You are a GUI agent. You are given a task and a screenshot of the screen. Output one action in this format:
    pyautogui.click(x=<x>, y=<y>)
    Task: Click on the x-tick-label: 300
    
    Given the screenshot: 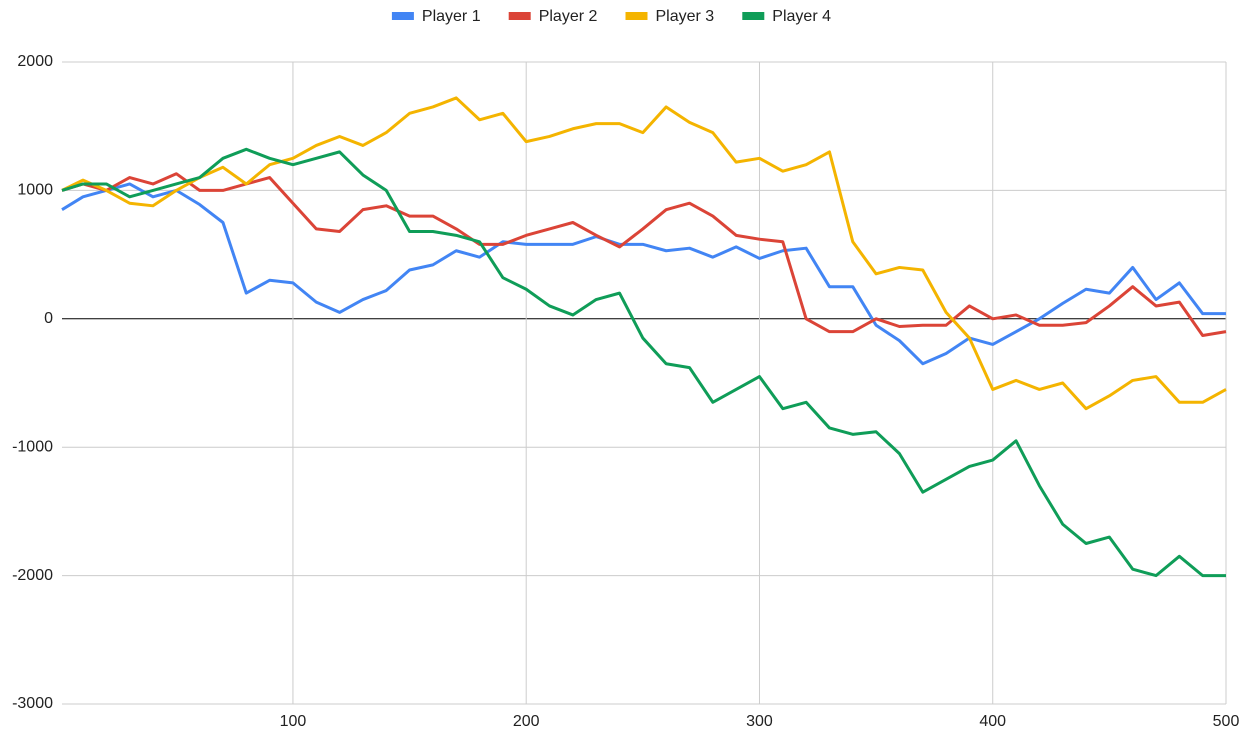 What is the action you would take?
    pyautogui.click(x=759, y=721)
    